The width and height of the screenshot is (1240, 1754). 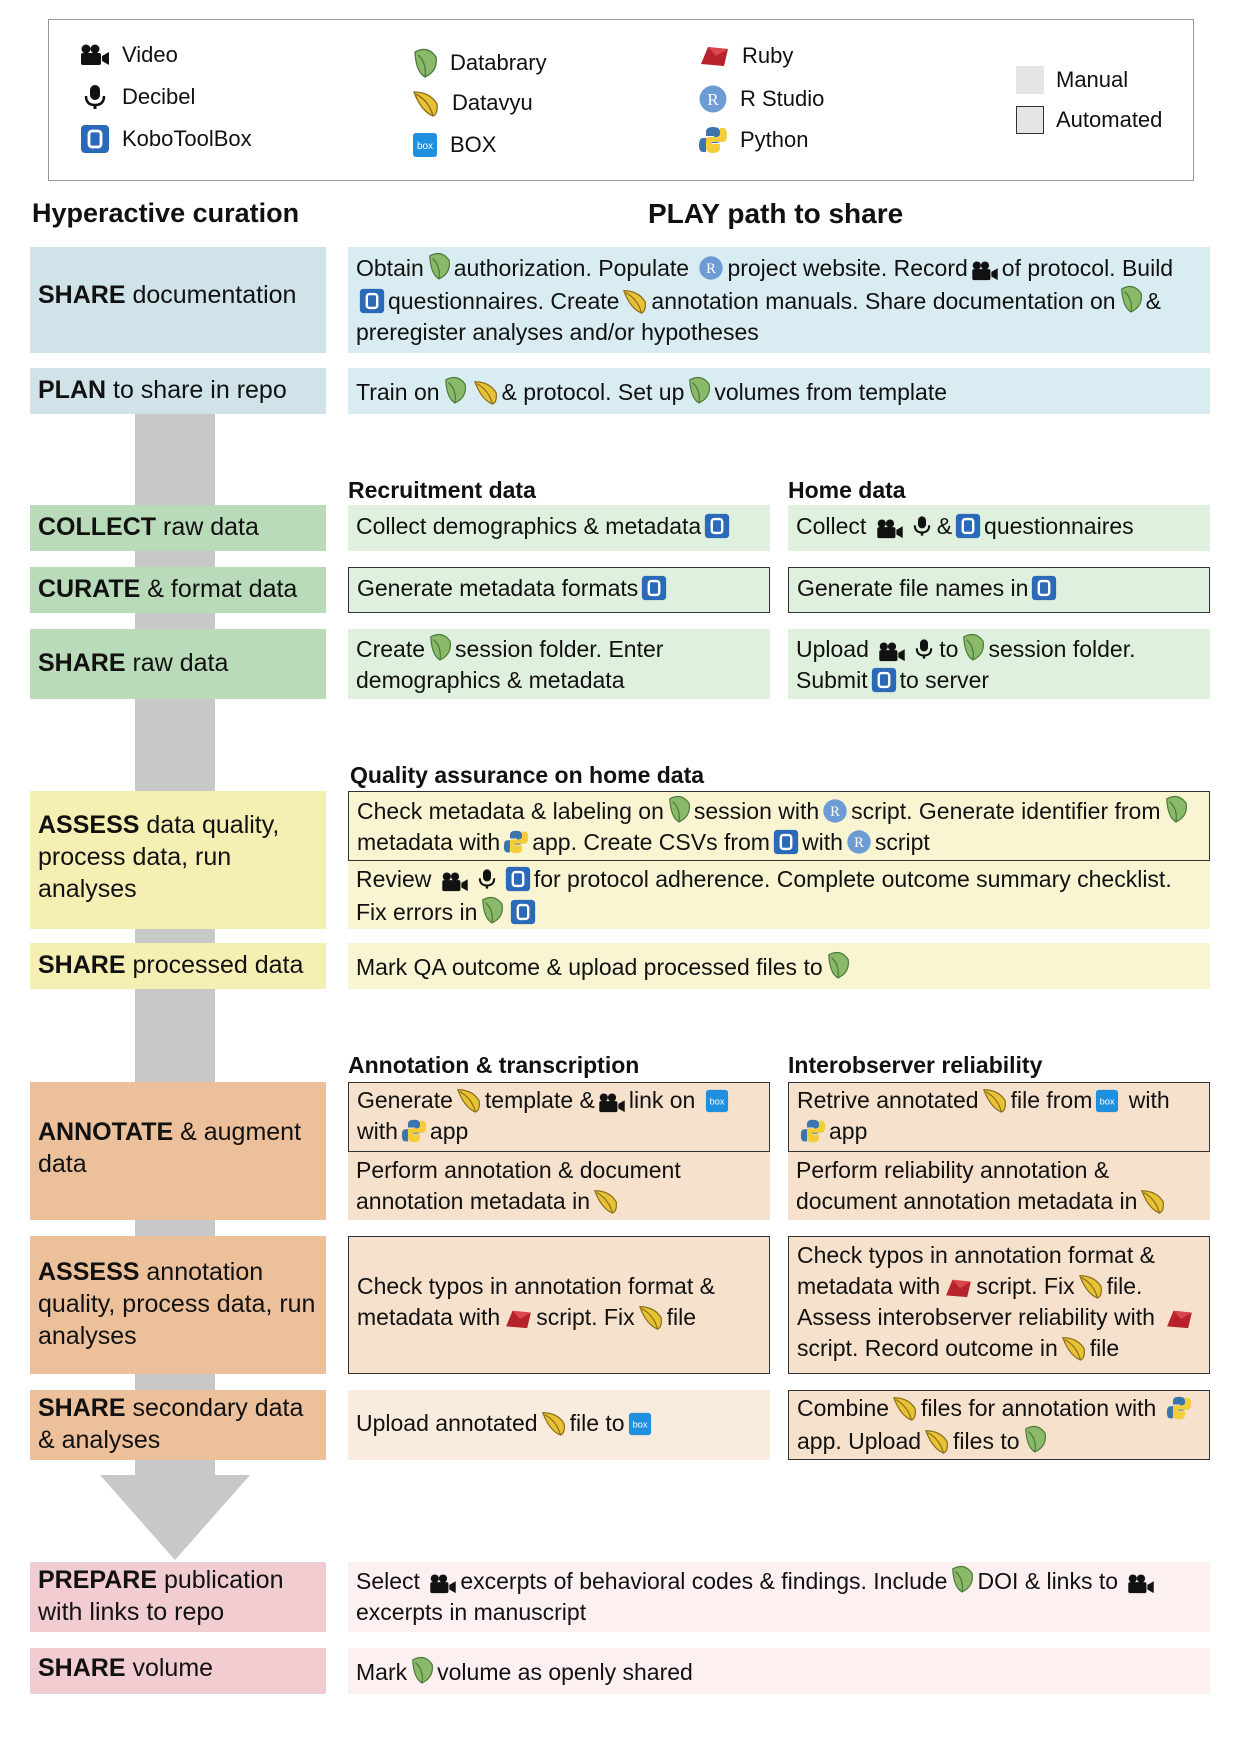 What do you see at coordinates (1030, 80) in the screenshot?
I see `manual-swatch` at bounding box center [1030, 80].